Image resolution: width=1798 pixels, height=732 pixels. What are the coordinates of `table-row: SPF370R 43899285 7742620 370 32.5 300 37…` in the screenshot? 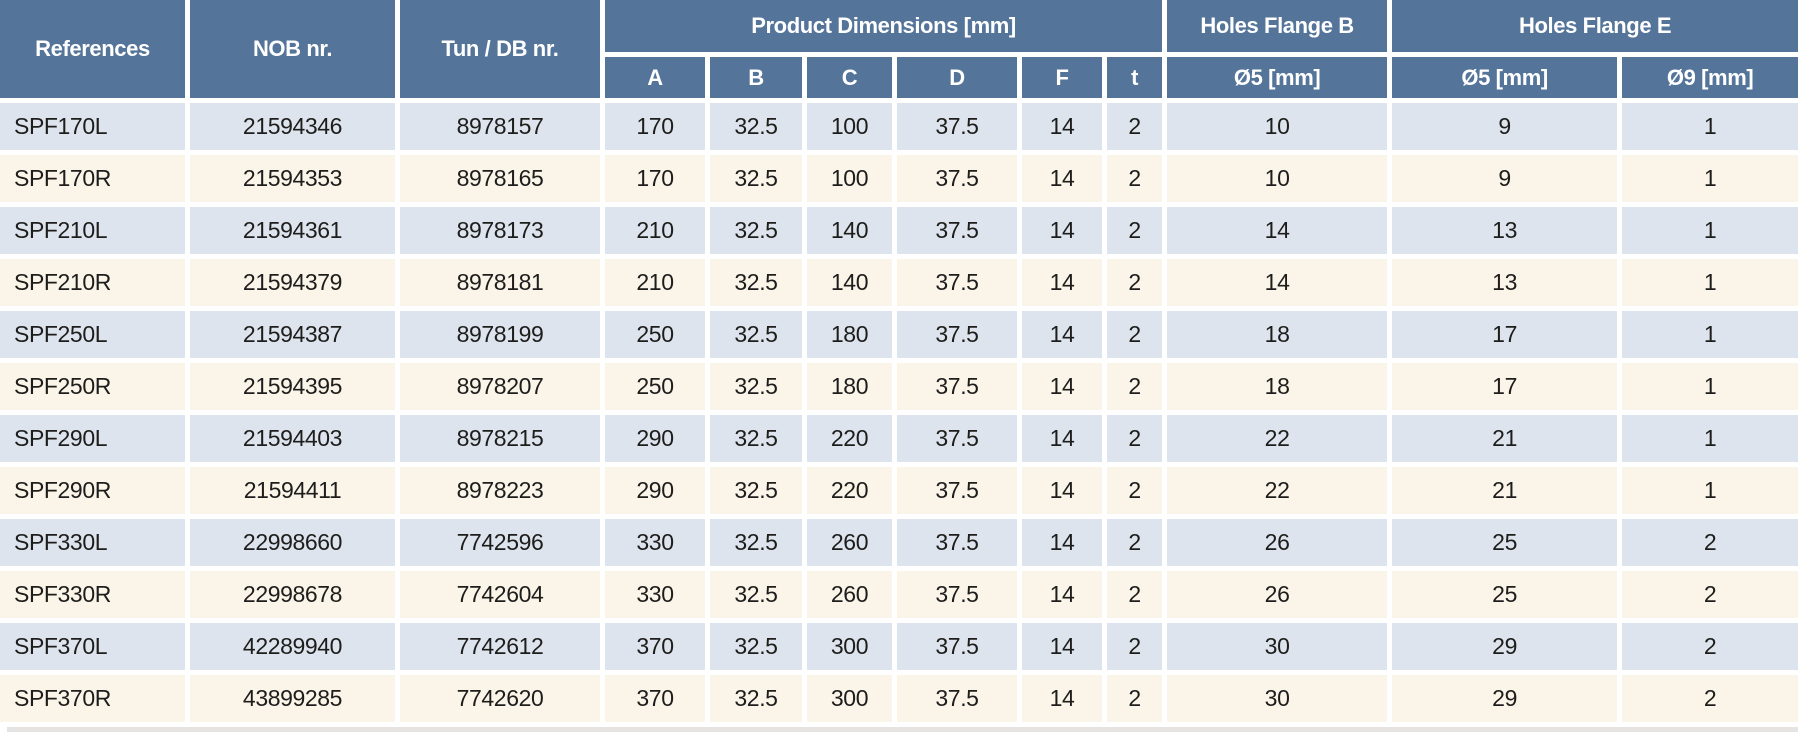 It's located at (899, 698).